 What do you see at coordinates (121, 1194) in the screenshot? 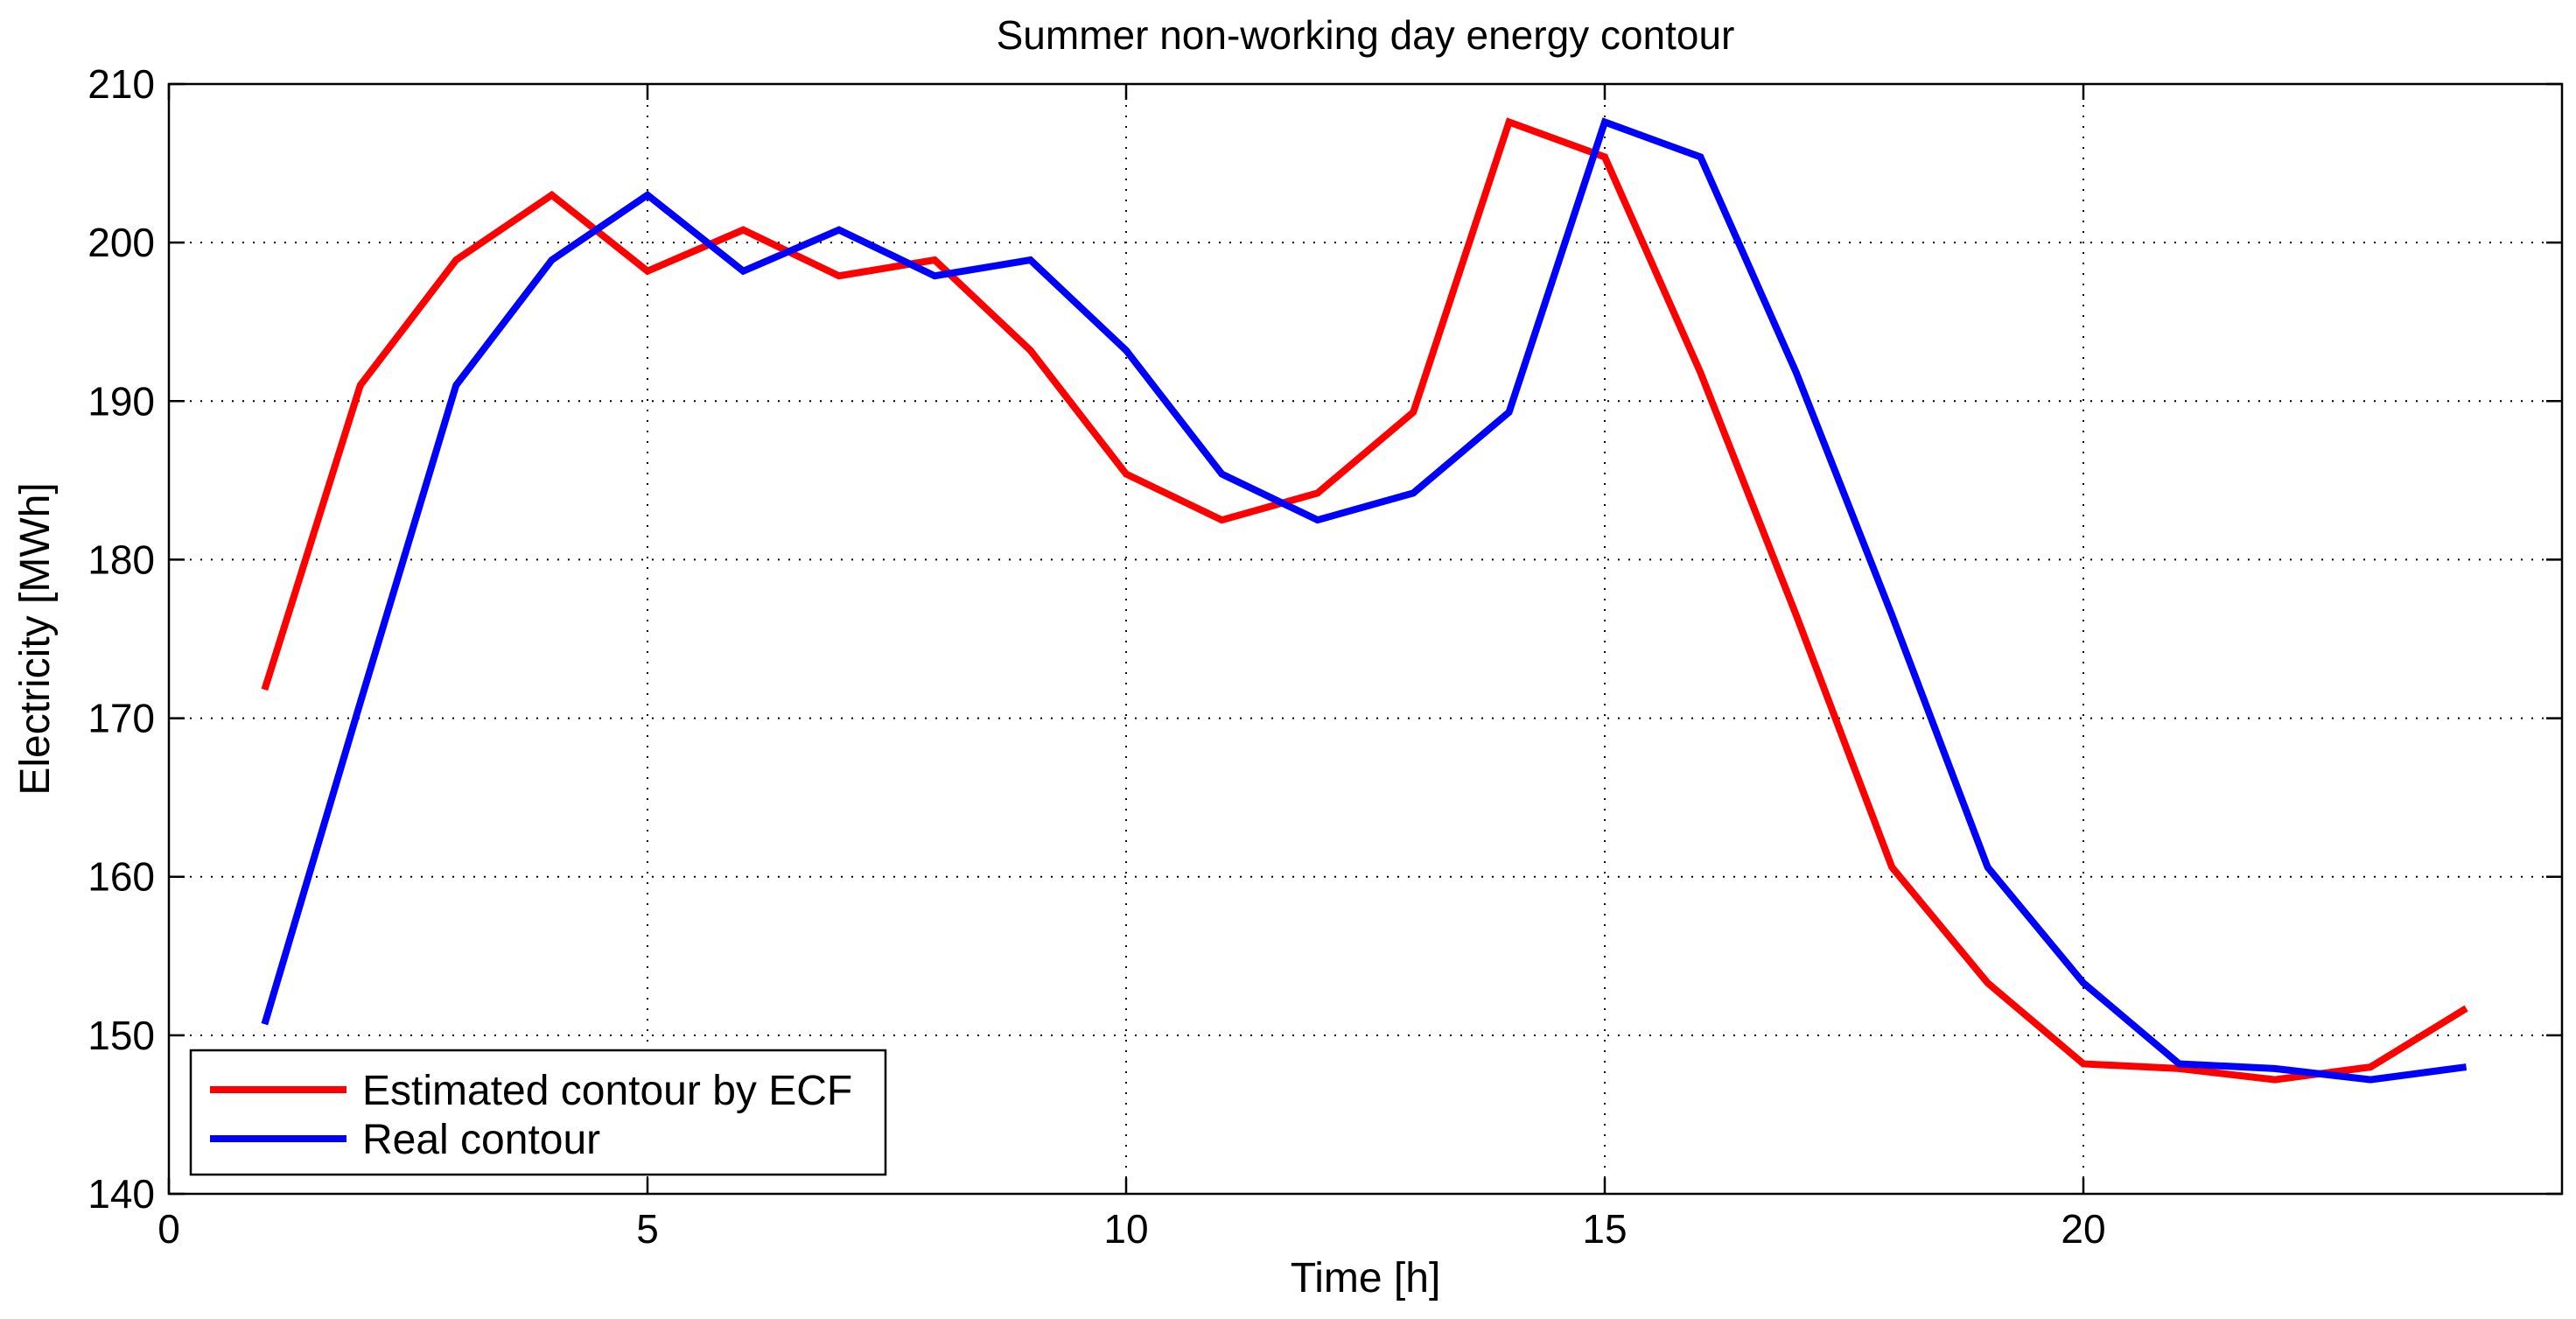
I see `y-tick-label: 140` at bounding box center [121, 1194].